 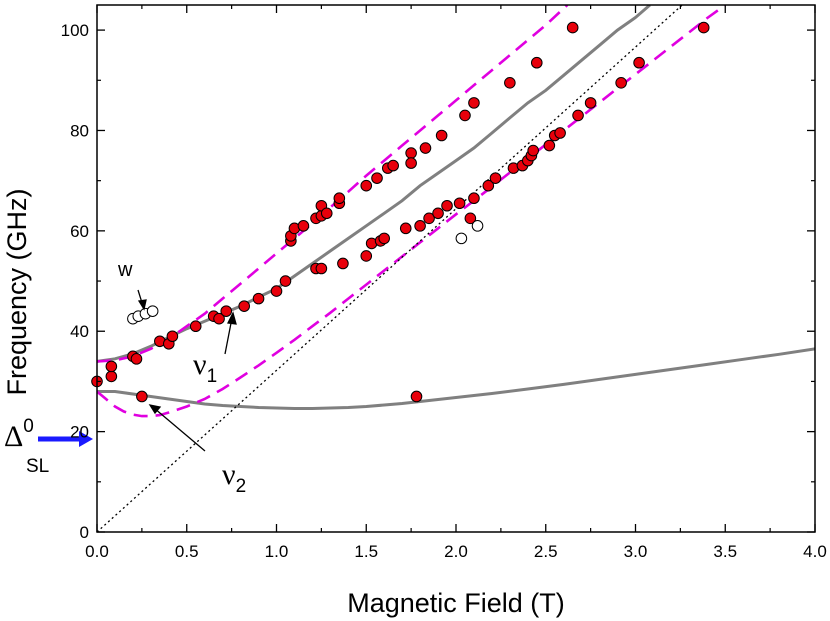 I want to click on annotation-w: w, so click(x=125, y=270).